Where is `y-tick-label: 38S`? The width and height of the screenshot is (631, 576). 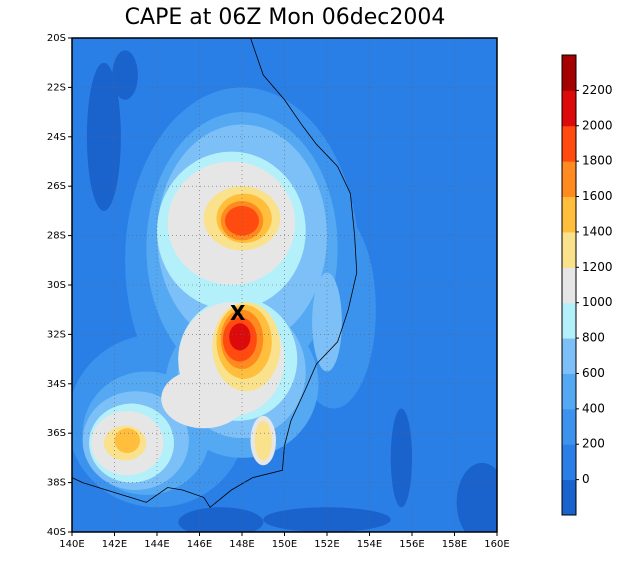 y-tick-label: 38S is located at coordinates (56, 483).